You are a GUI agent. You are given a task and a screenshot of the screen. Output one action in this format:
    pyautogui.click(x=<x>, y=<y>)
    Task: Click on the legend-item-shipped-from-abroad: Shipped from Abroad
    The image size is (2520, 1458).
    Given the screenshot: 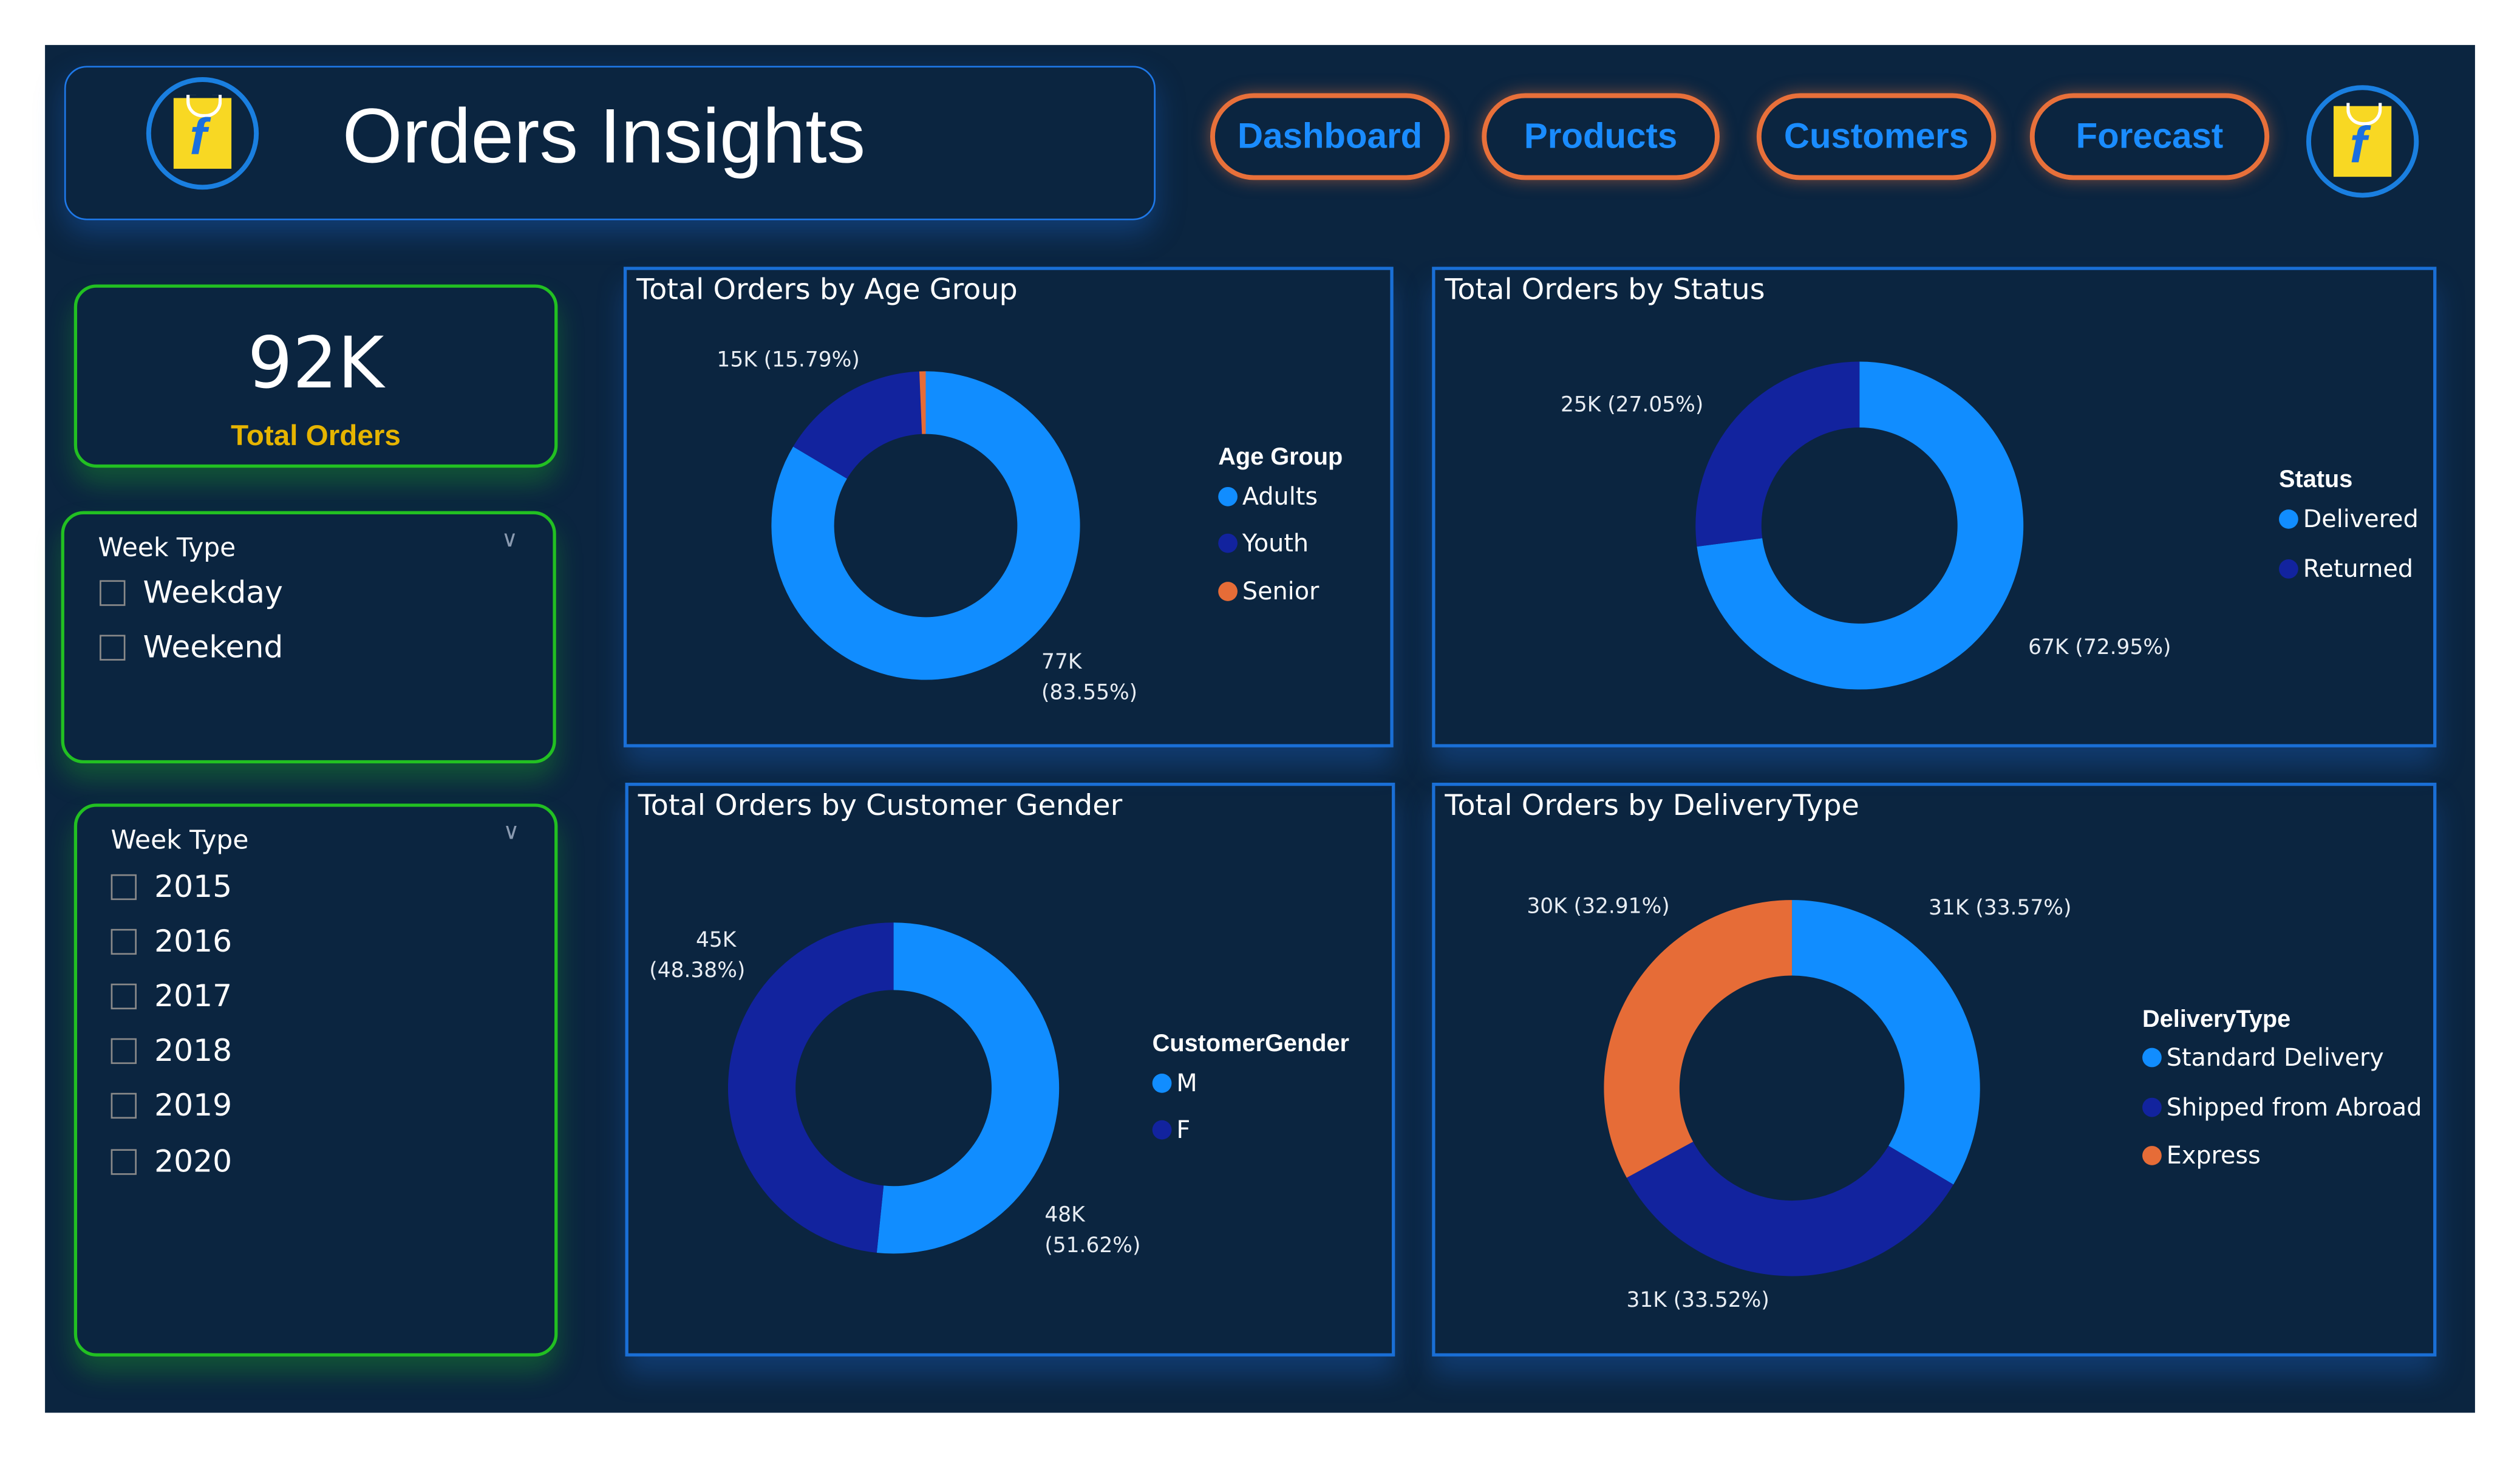 What is the action you would take?
    pyautogui.click(x=2282, y=1107)
    